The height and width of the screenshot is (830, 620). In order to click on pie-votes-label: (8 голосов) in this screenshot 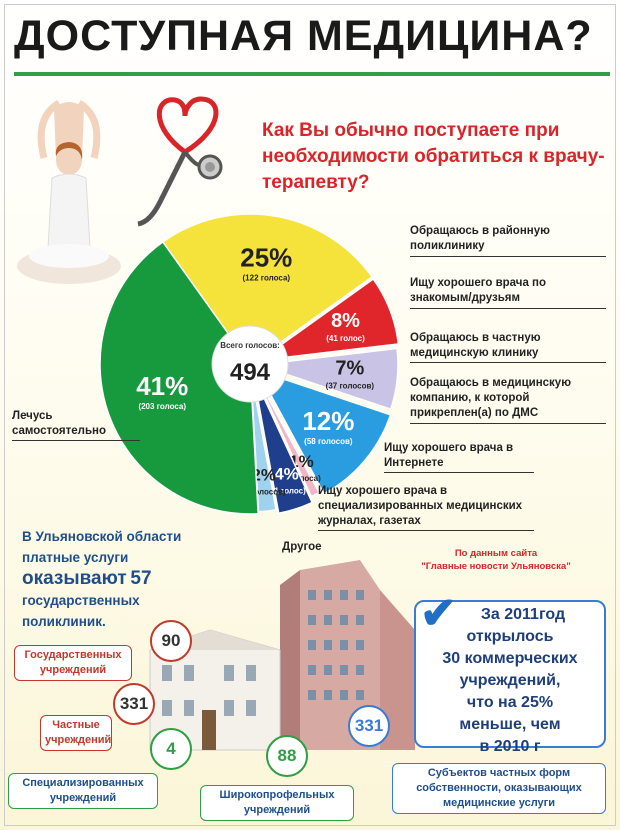, I will do `click(264, 491)`.